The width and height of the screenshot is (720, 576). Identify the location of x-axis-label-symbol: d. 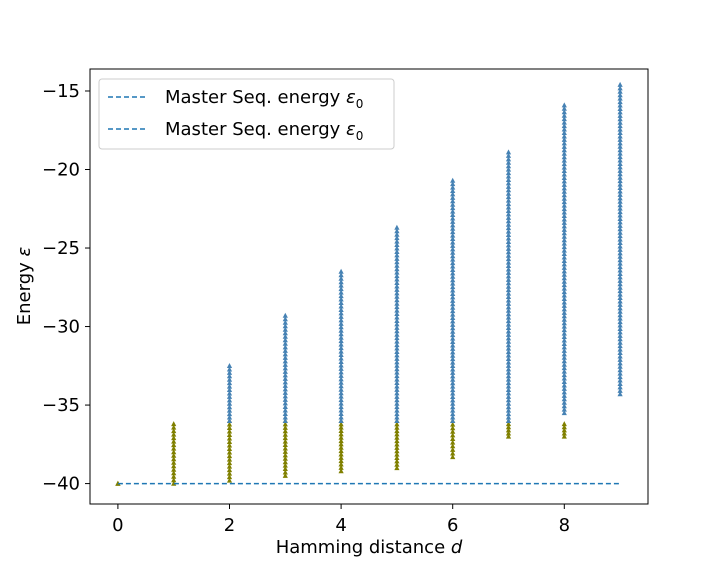
(457, 547).